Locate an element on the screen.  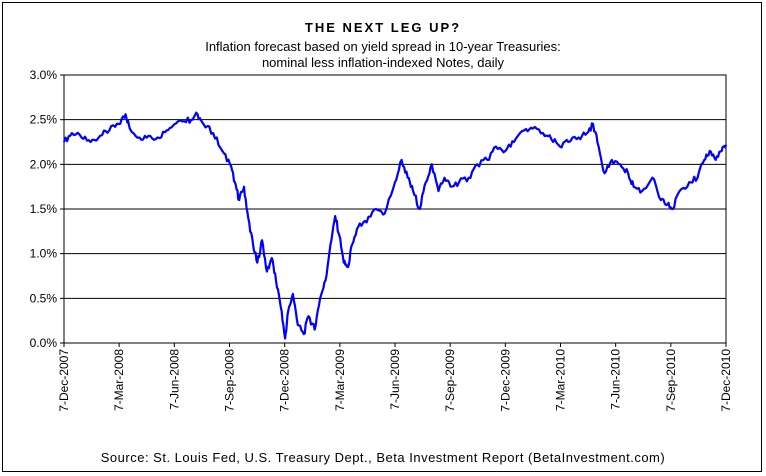
x-tick-label: 7-Dec-2008 is located at coordinates (285, 380).